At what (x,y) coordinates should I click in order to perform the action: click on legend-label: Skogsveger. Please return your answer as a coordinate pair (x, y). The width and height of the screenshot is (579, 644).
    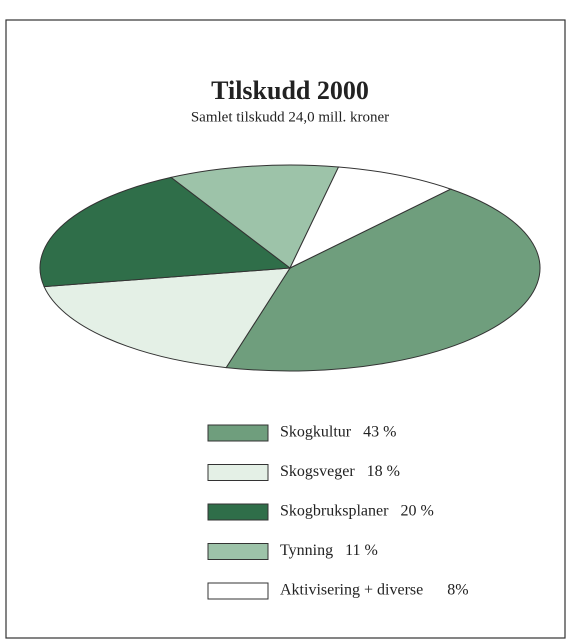
    Looking at the image, I should click on (317, 471).